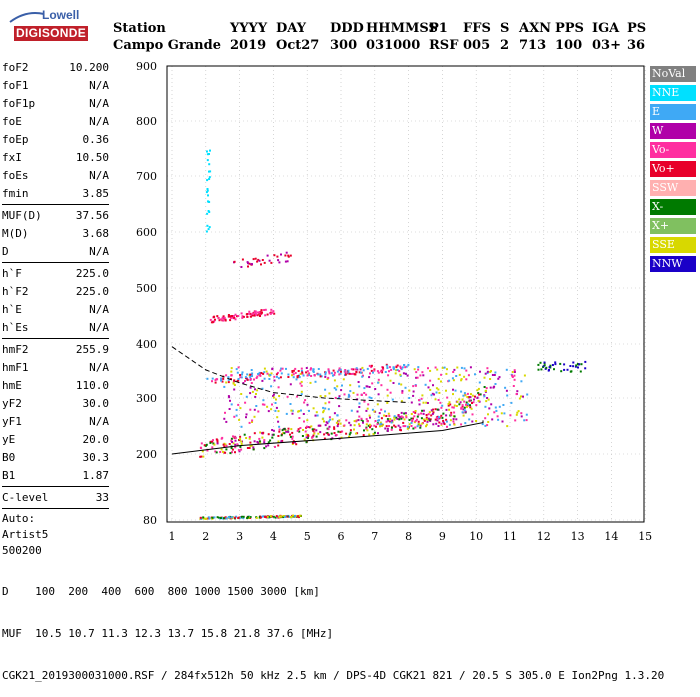 The image size is (700, 697). Describe the element at coordinates (673, 170) in the screenshot. I see `polarization-legend: NoVal NNE E W Vo- Vo+ SSW X- X+ SSE NNW` at that location.